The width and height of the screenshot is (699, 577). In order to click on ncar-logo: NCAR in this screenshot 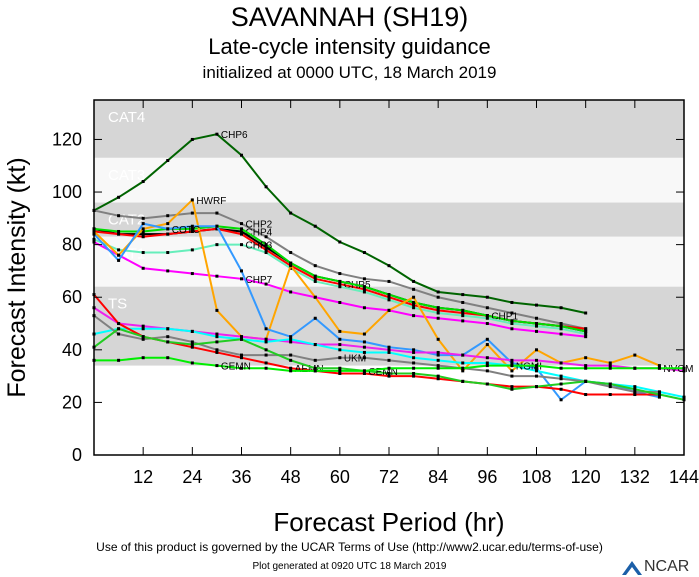, I will do `click(655, 567)`.